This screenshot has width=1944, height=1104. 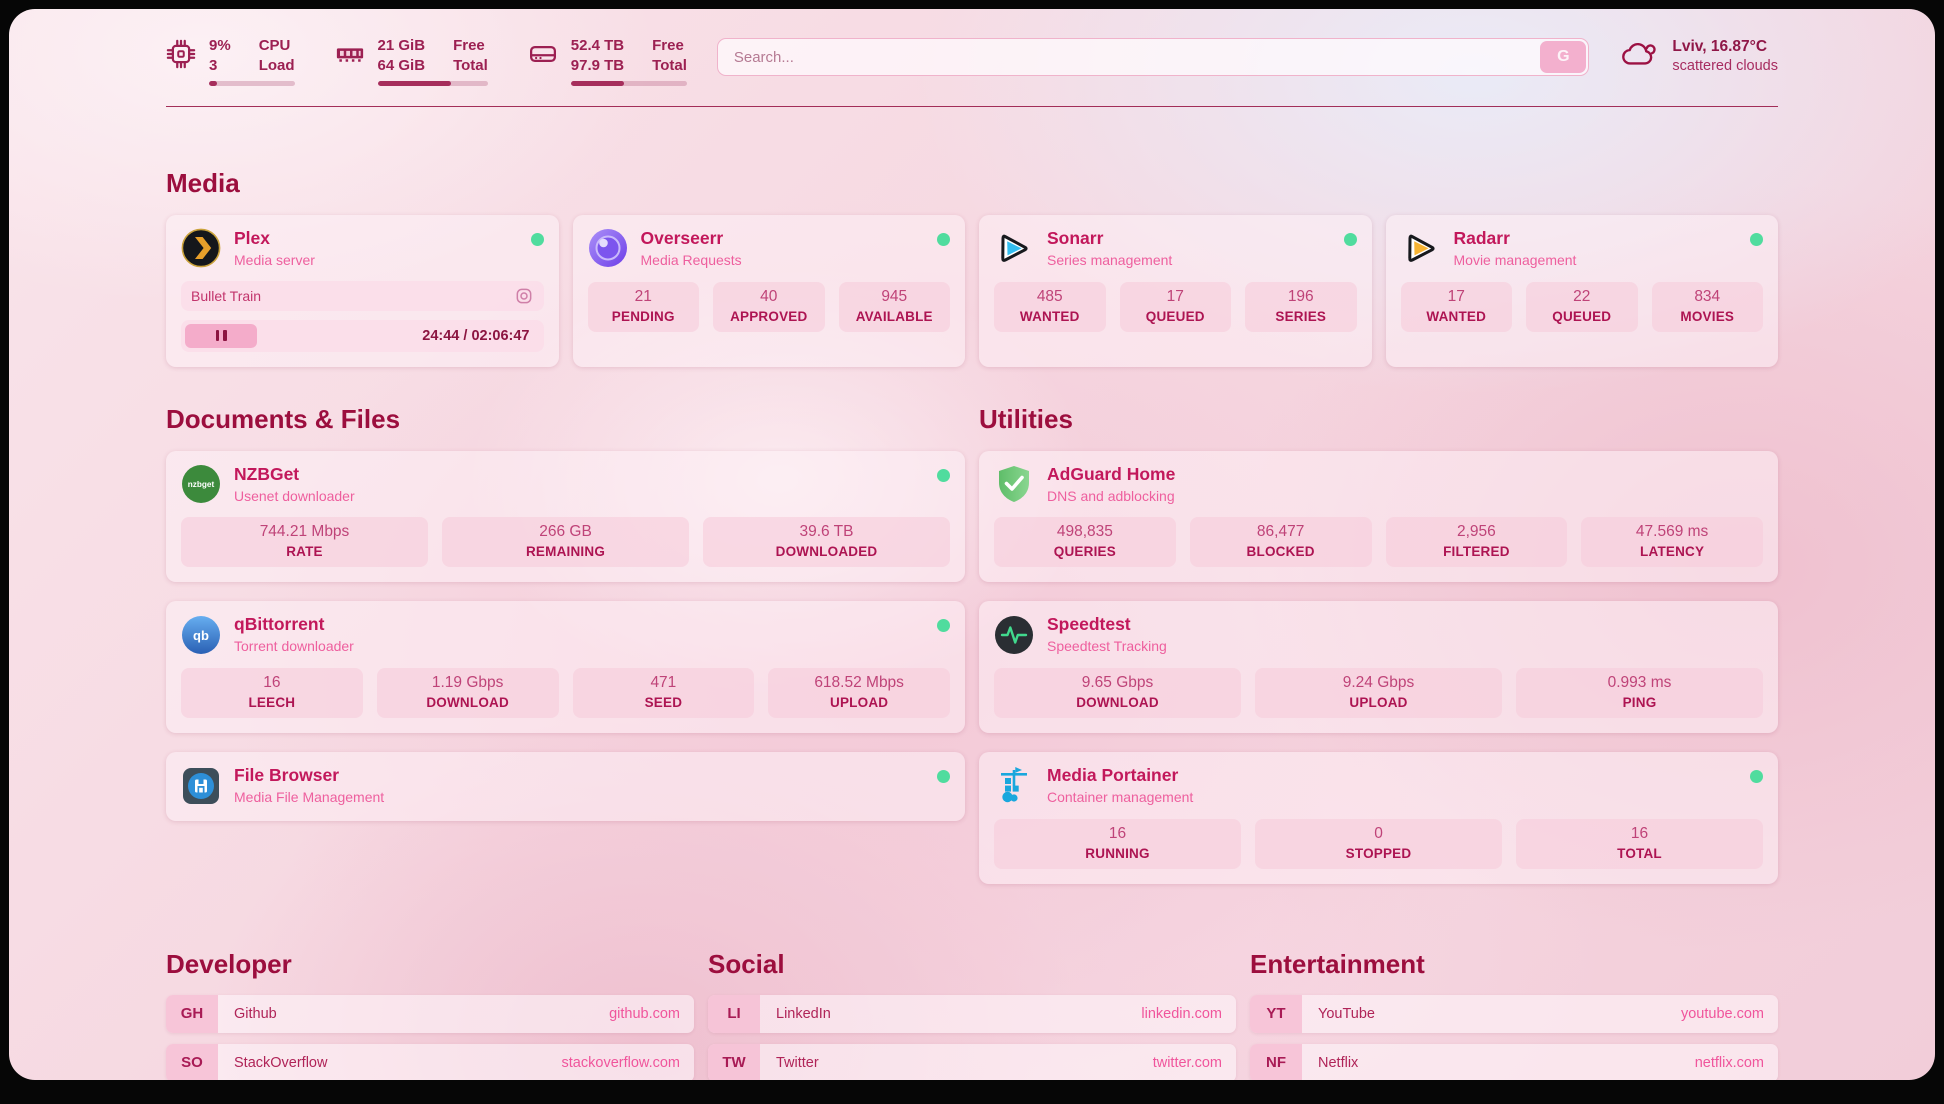 What do you see at coordinates (669, 65) in the screenshot?
I see `disk-total-label: Total` at bounding box center [669, 65].